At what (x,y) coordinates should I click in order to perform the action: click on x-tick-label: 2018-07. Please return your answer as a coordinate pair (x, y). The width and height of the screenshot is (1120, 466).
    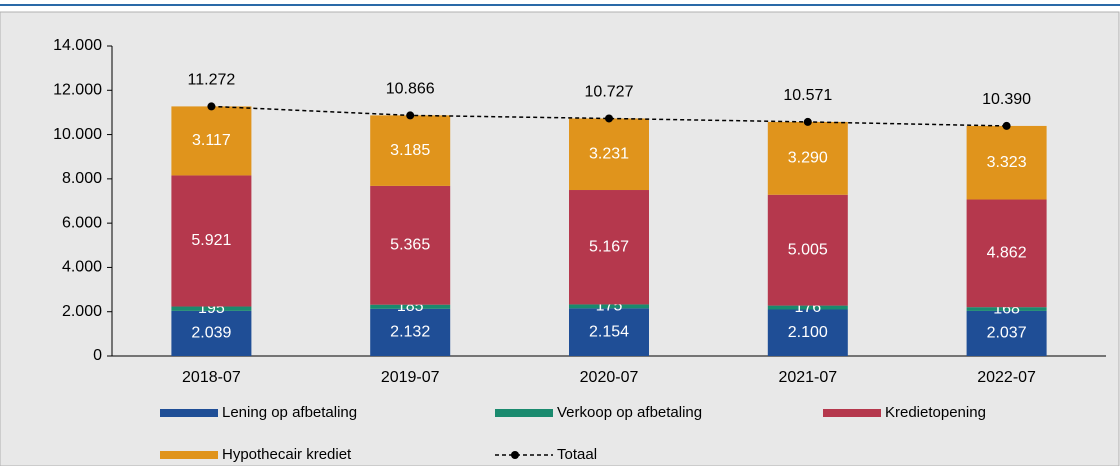
    Looking at the image, I should click on (211, 377).